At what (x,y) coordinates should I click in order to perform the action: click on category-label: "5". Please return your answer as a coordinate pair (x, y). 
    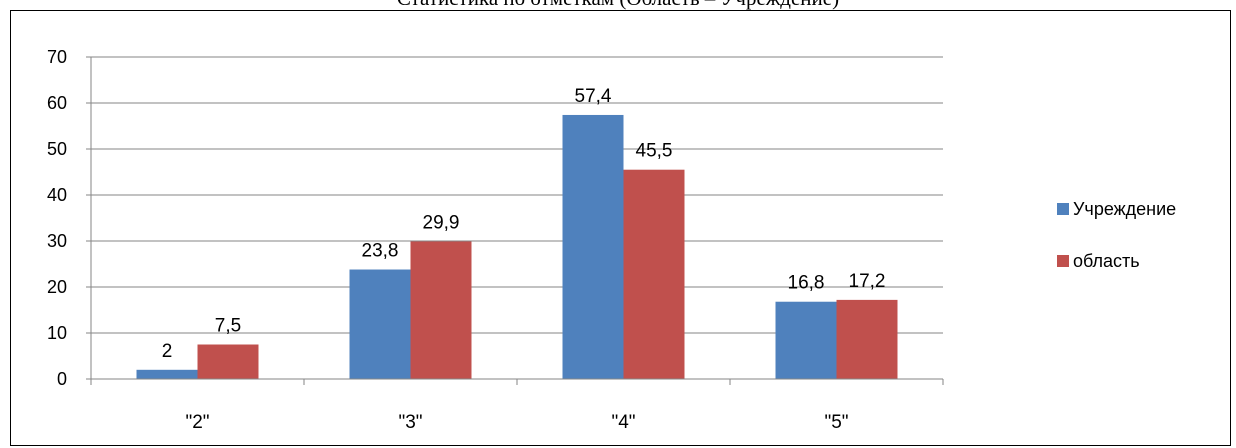
    Looking at the image, I should click on (836, 422).